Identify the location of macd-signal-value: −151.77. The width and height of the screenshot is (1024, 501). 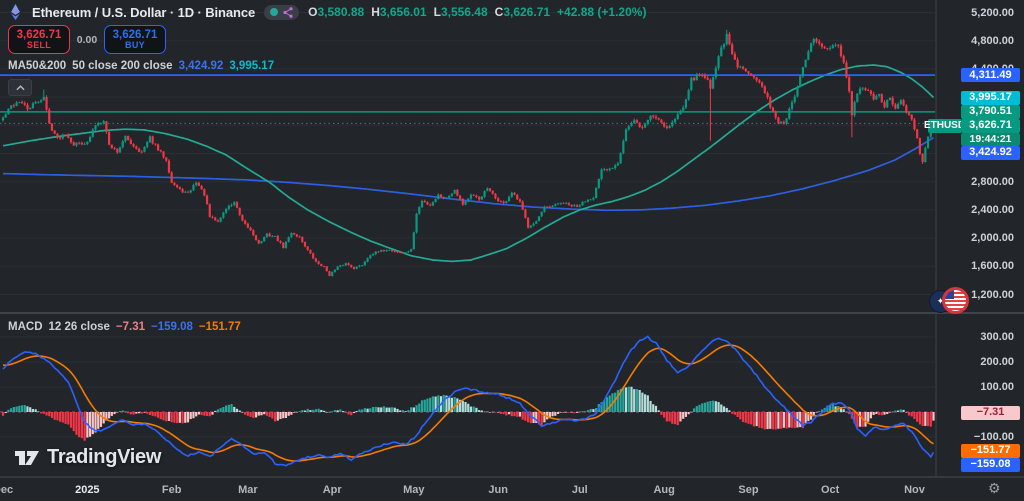
(219, 327).